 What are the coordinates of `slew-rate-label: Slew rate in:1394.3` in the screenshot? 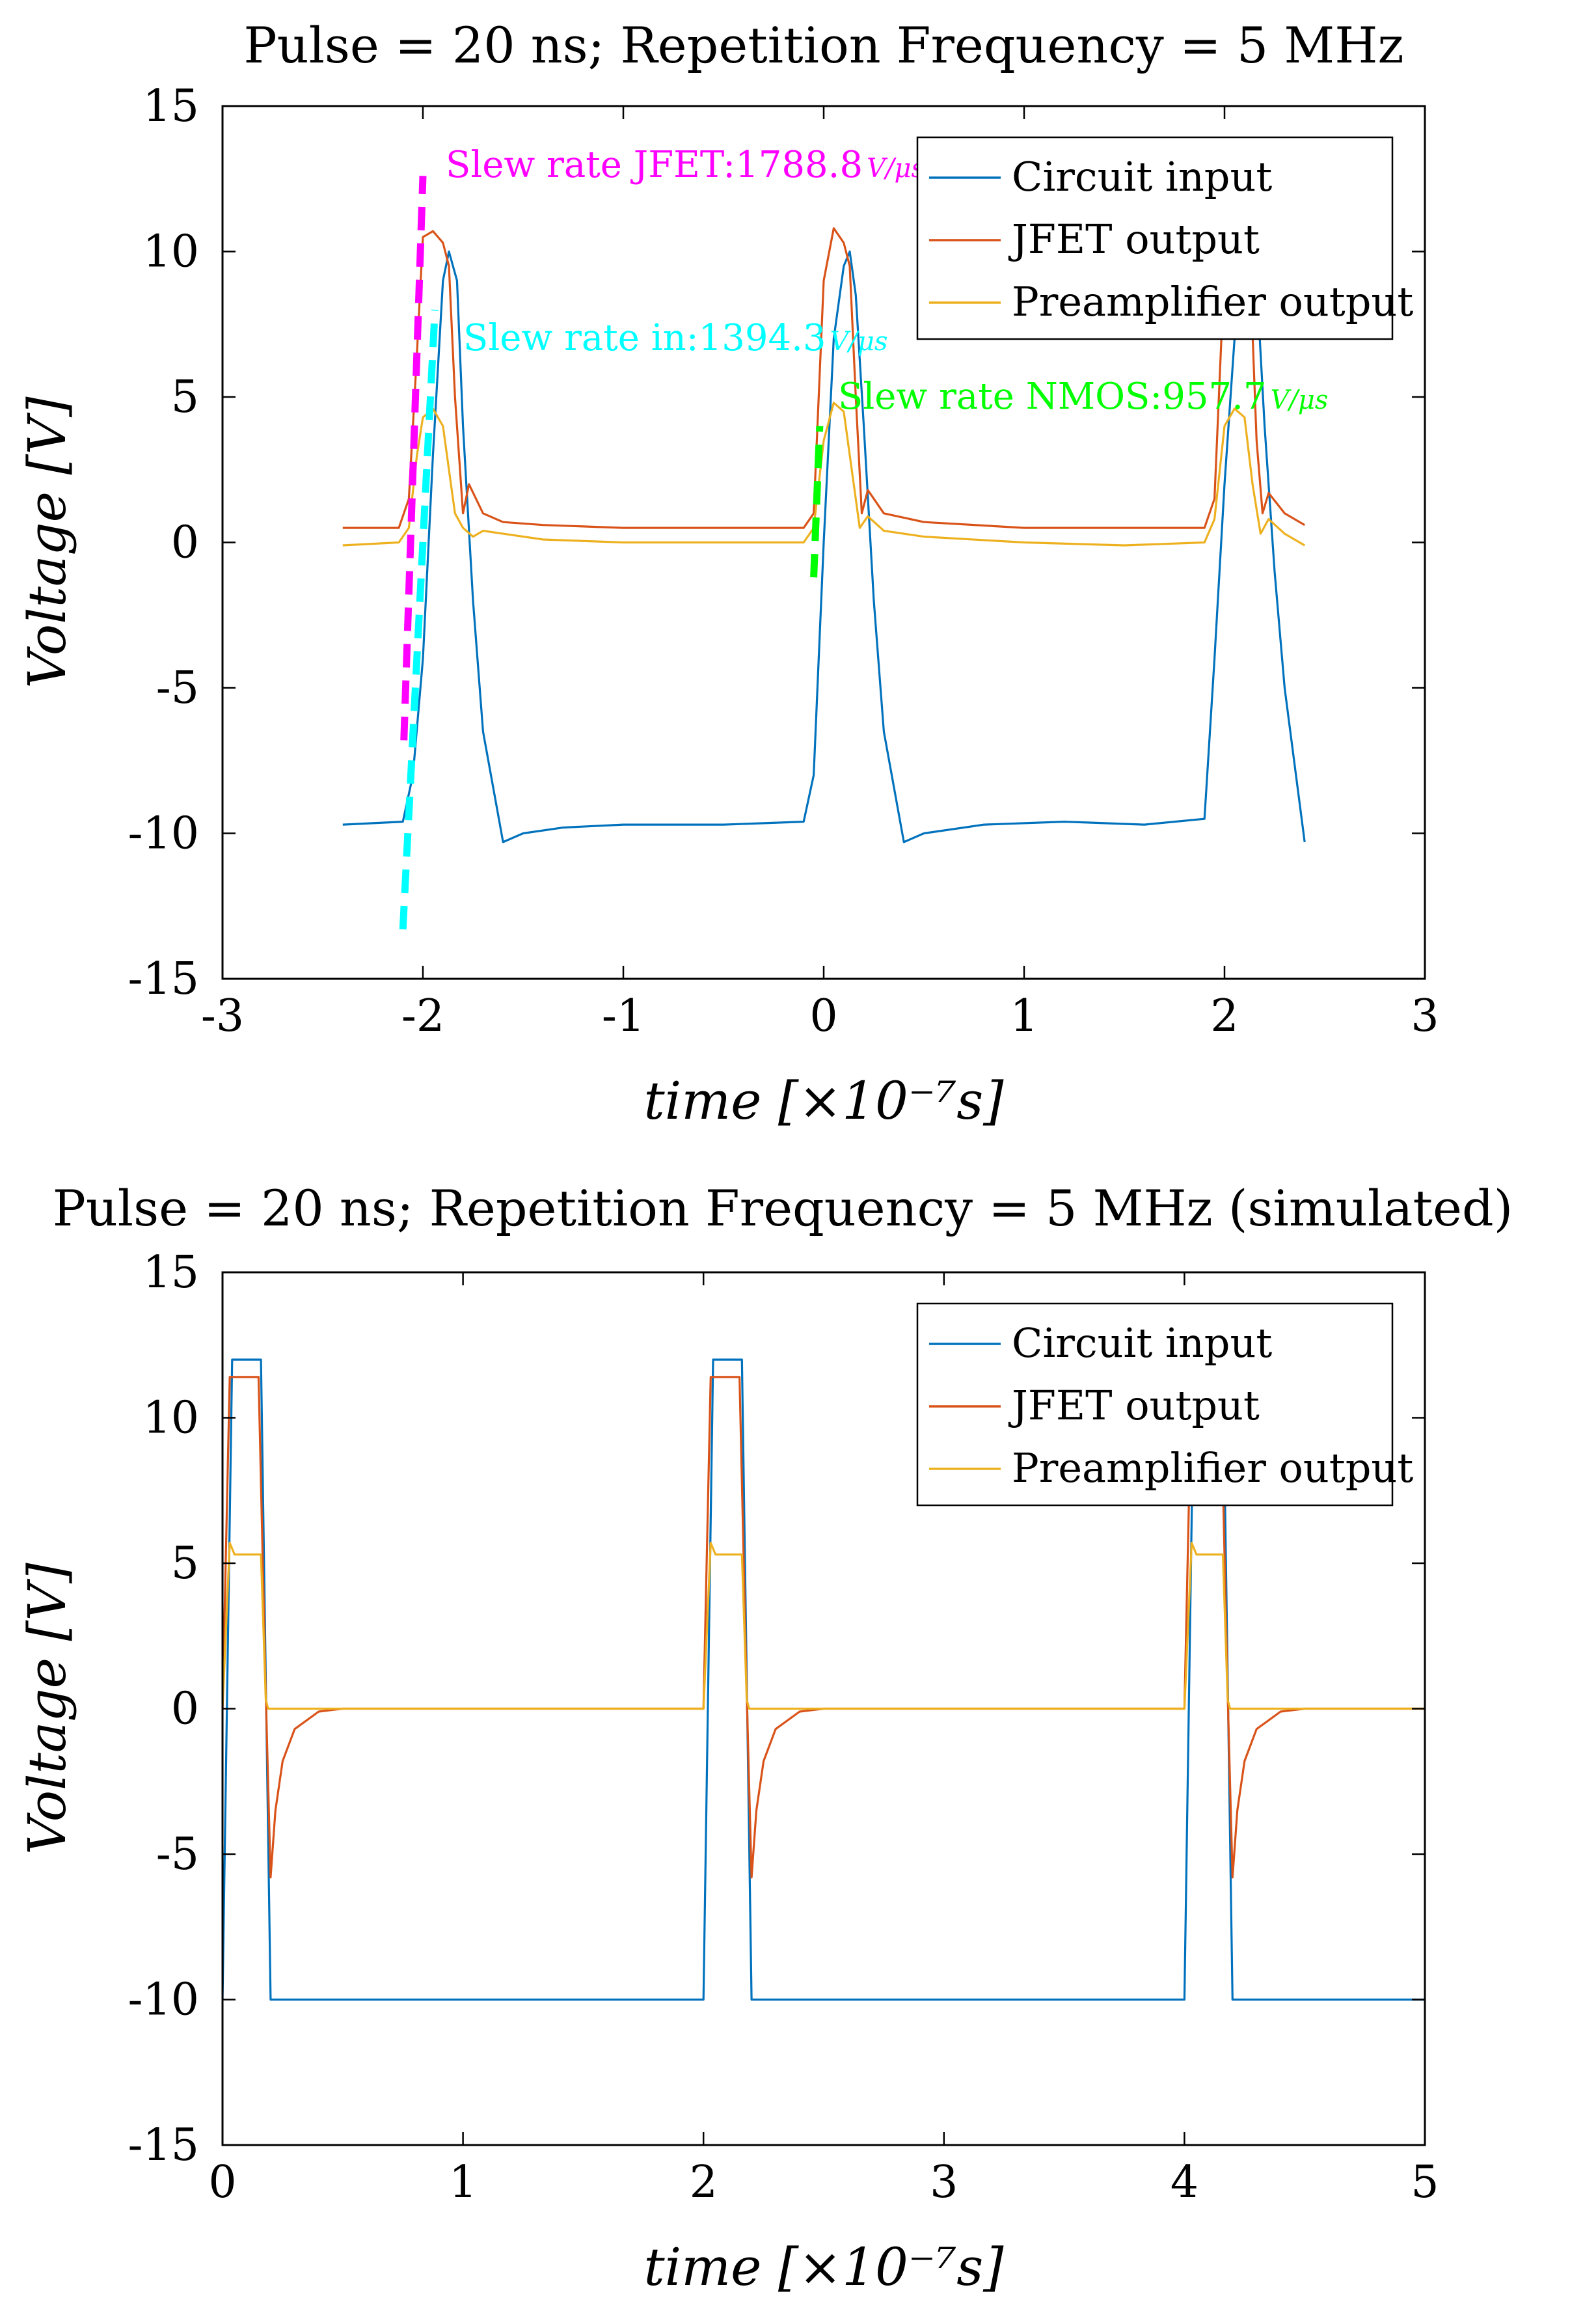 It's located at (644, 338).